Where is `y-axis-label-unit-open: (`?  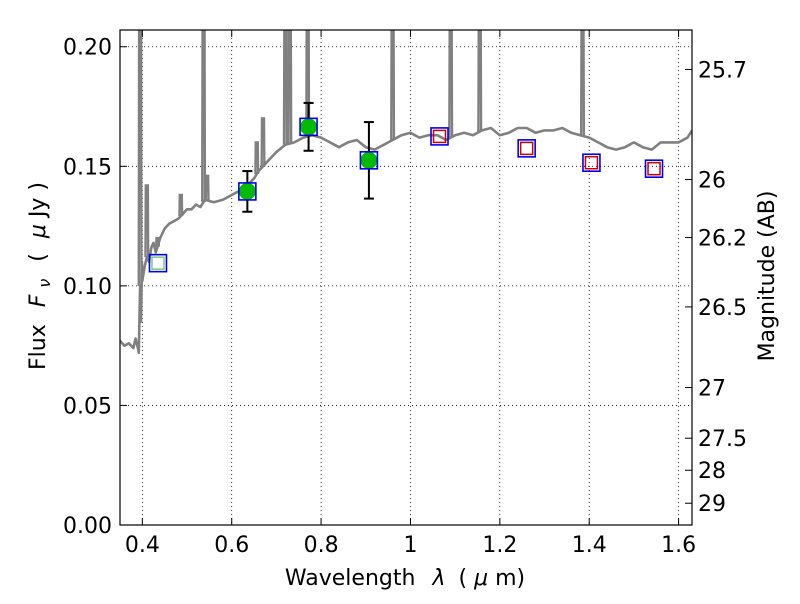 y-axis-label-unit-open: ( is located at coordinates (38, 257).